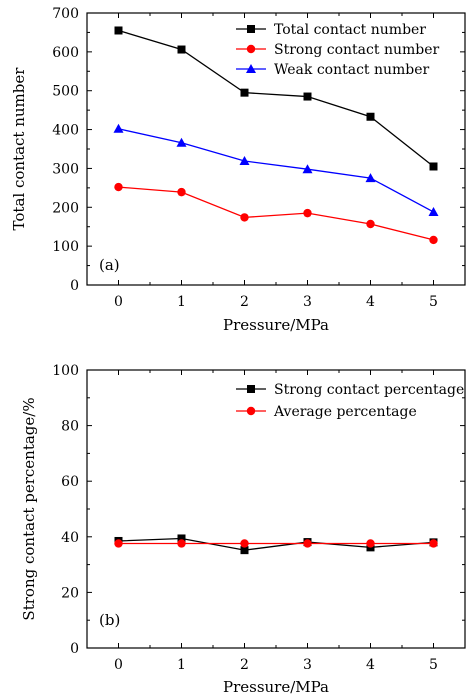  What do you see at coordinates (70, 538) in the screenshot?
I see `y-tick-label: 40` at bounding box center [70, 538].